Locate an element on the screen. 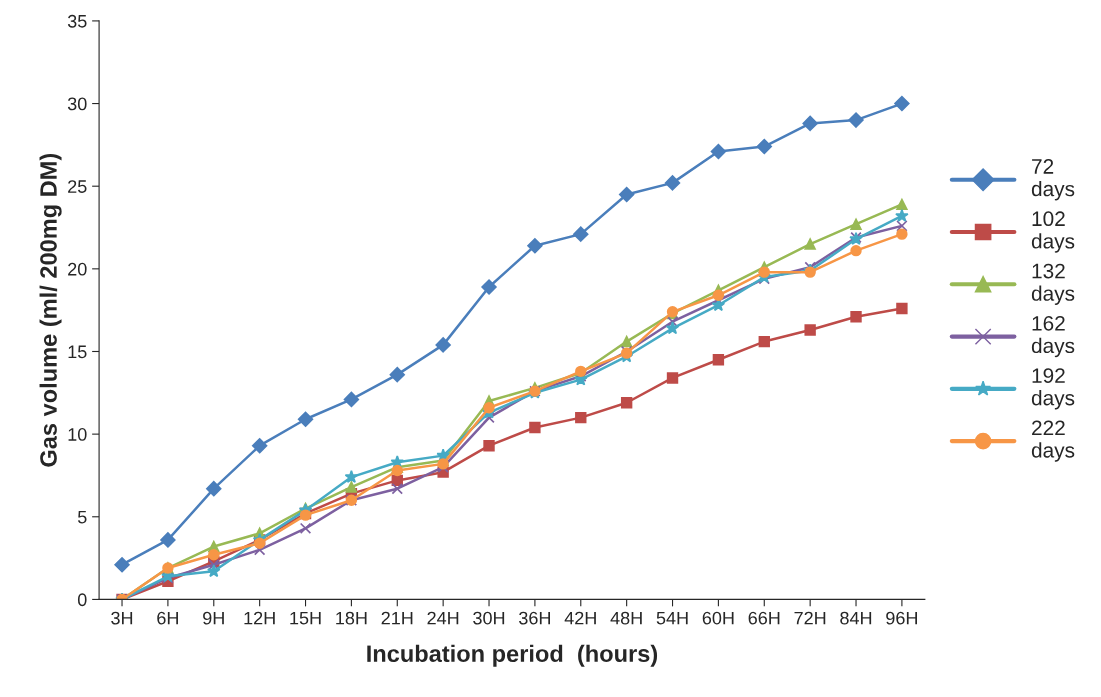  x-tick-label: 24H is located at coordinates (443, 618).